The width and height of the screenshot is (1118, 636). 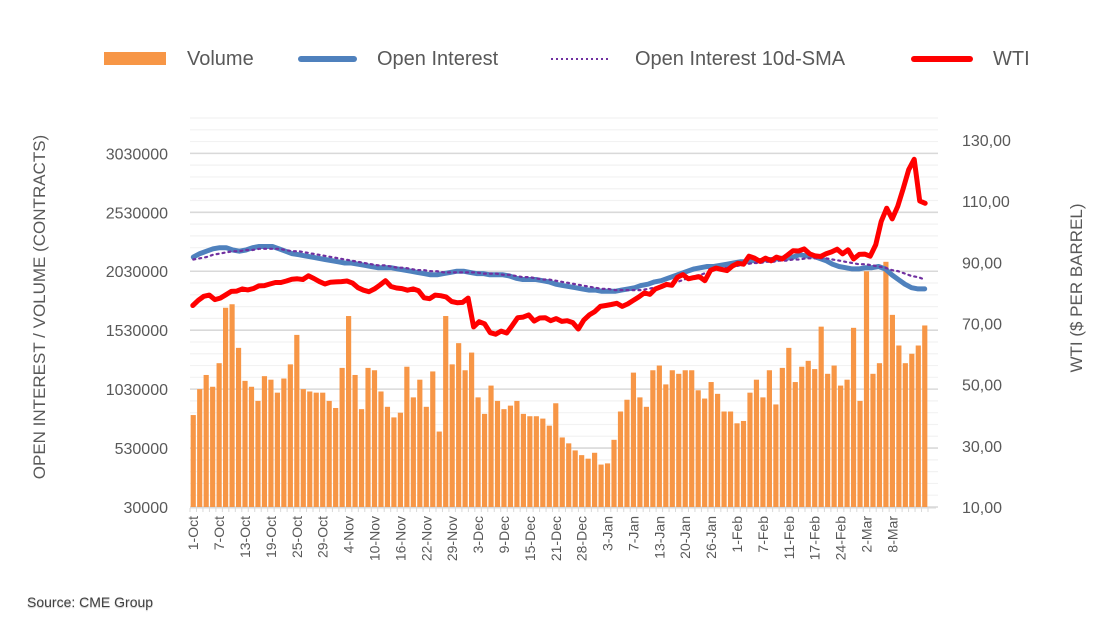 What do you see at coordinates (982, 447) in the screenshot?
I see `y-right-tick-label: 30,00` at bounding box center [982, 447].